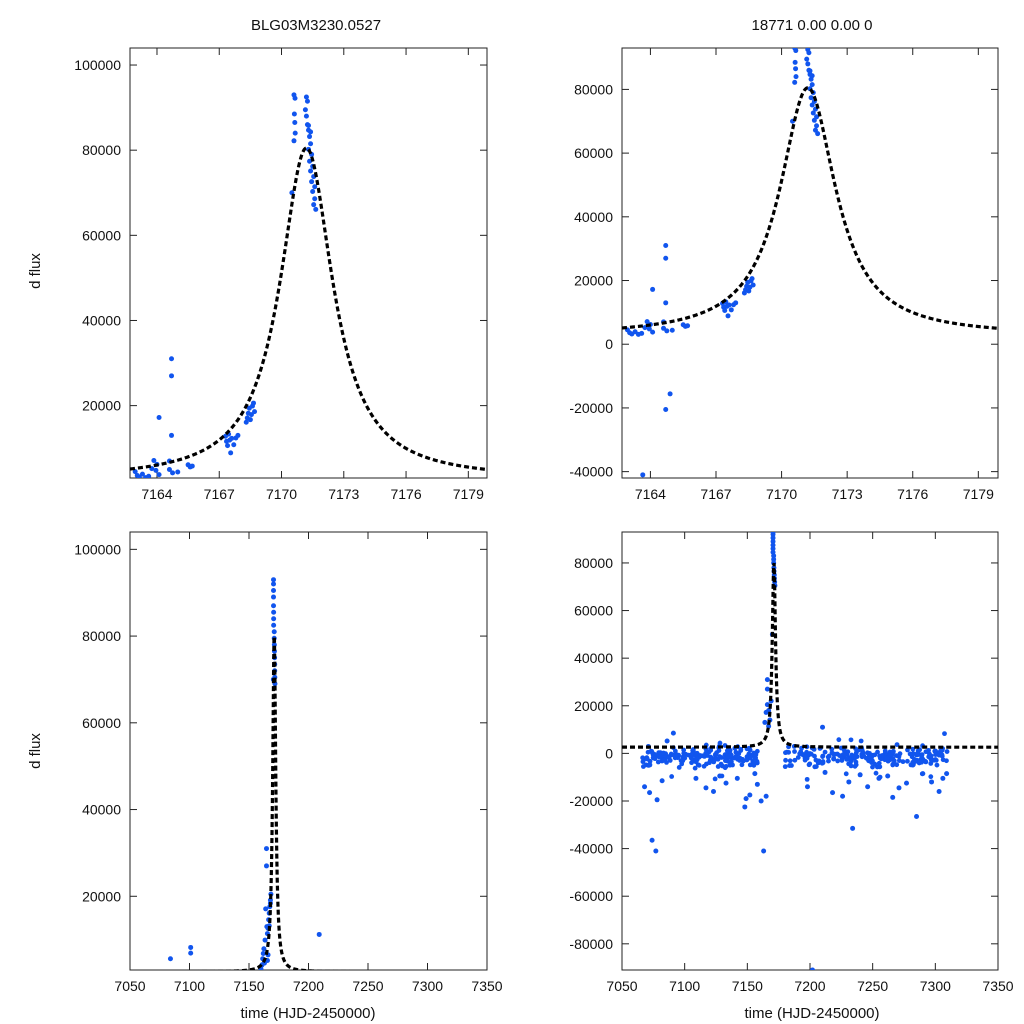 The height and width of the screenshot is (1024, 1024). Describe the element at coordinates (847, 494) in the screenshot. I see `x-tick-label: 7173` at that location.